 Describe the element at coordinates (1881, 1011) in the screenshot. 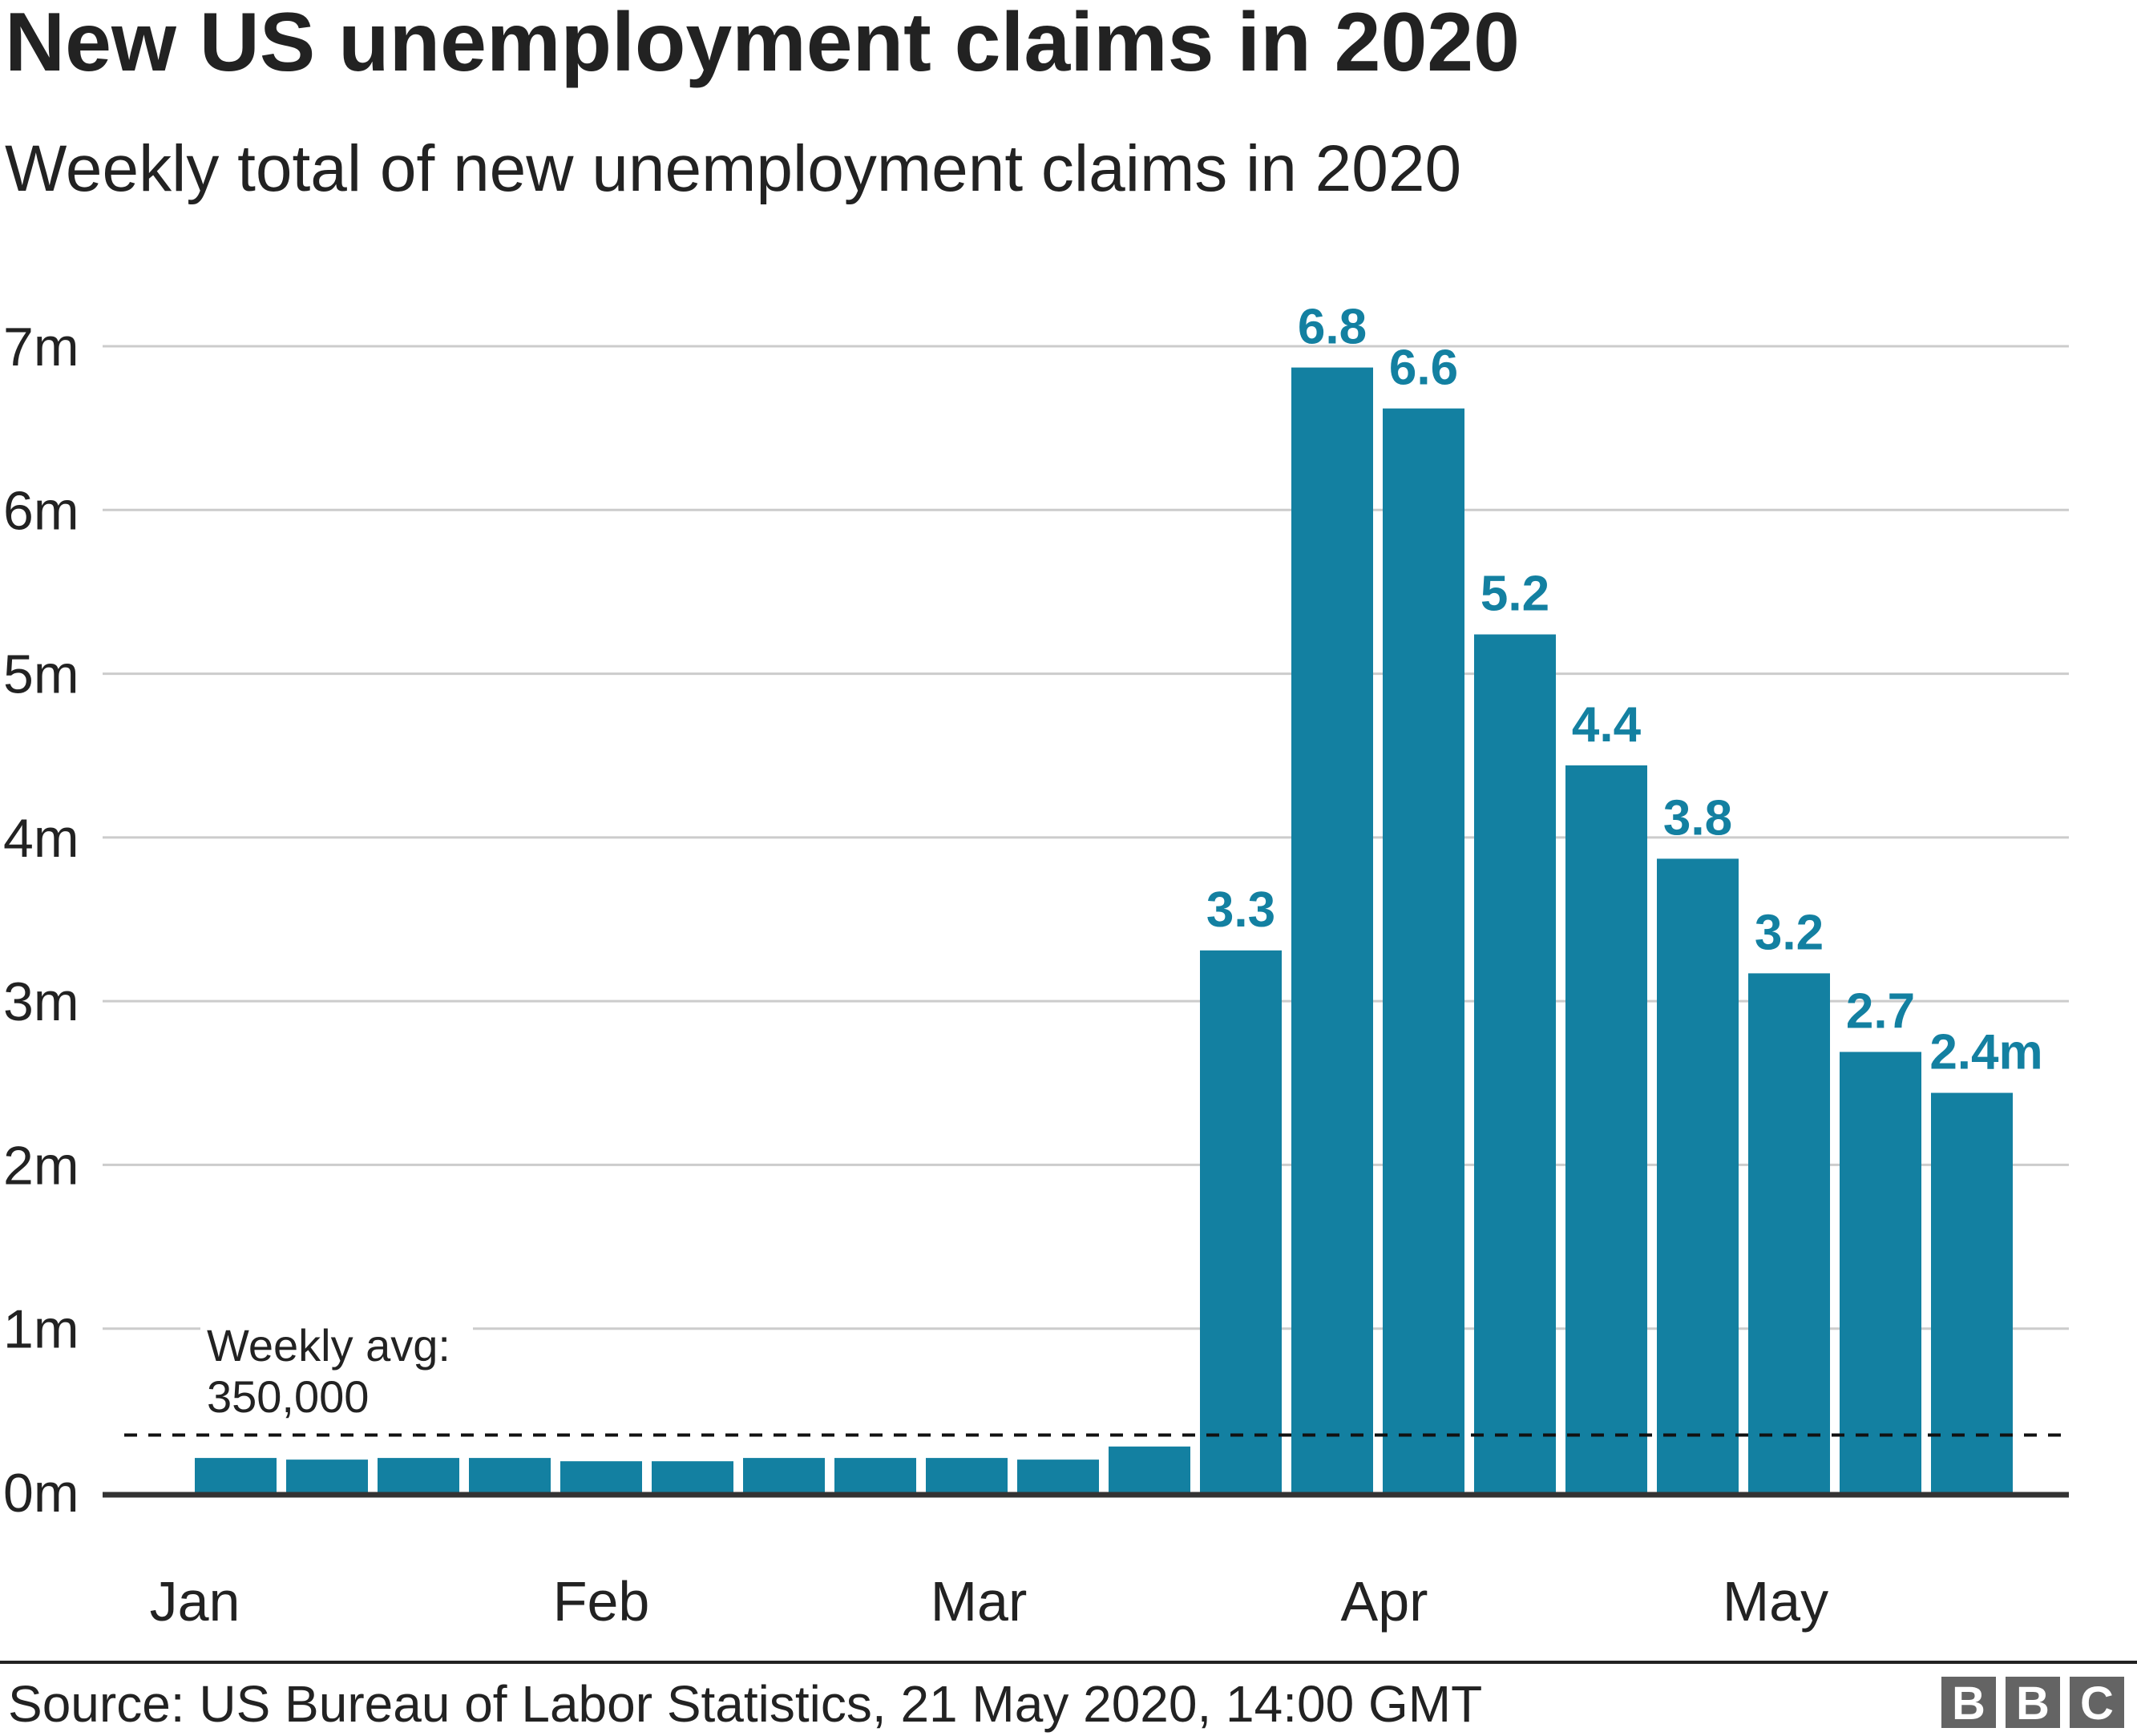

I see `data-label: 2.7` at that location.